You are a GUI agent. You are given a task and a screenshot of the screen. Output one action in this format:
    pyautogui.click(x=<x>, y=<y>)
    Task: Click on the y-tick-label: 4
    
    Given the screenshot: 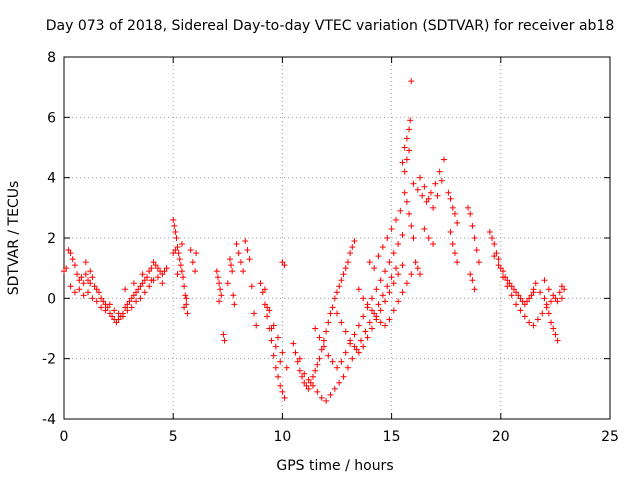 What is the action you would take?
    pyautogui.click(x=51, y=179)
    